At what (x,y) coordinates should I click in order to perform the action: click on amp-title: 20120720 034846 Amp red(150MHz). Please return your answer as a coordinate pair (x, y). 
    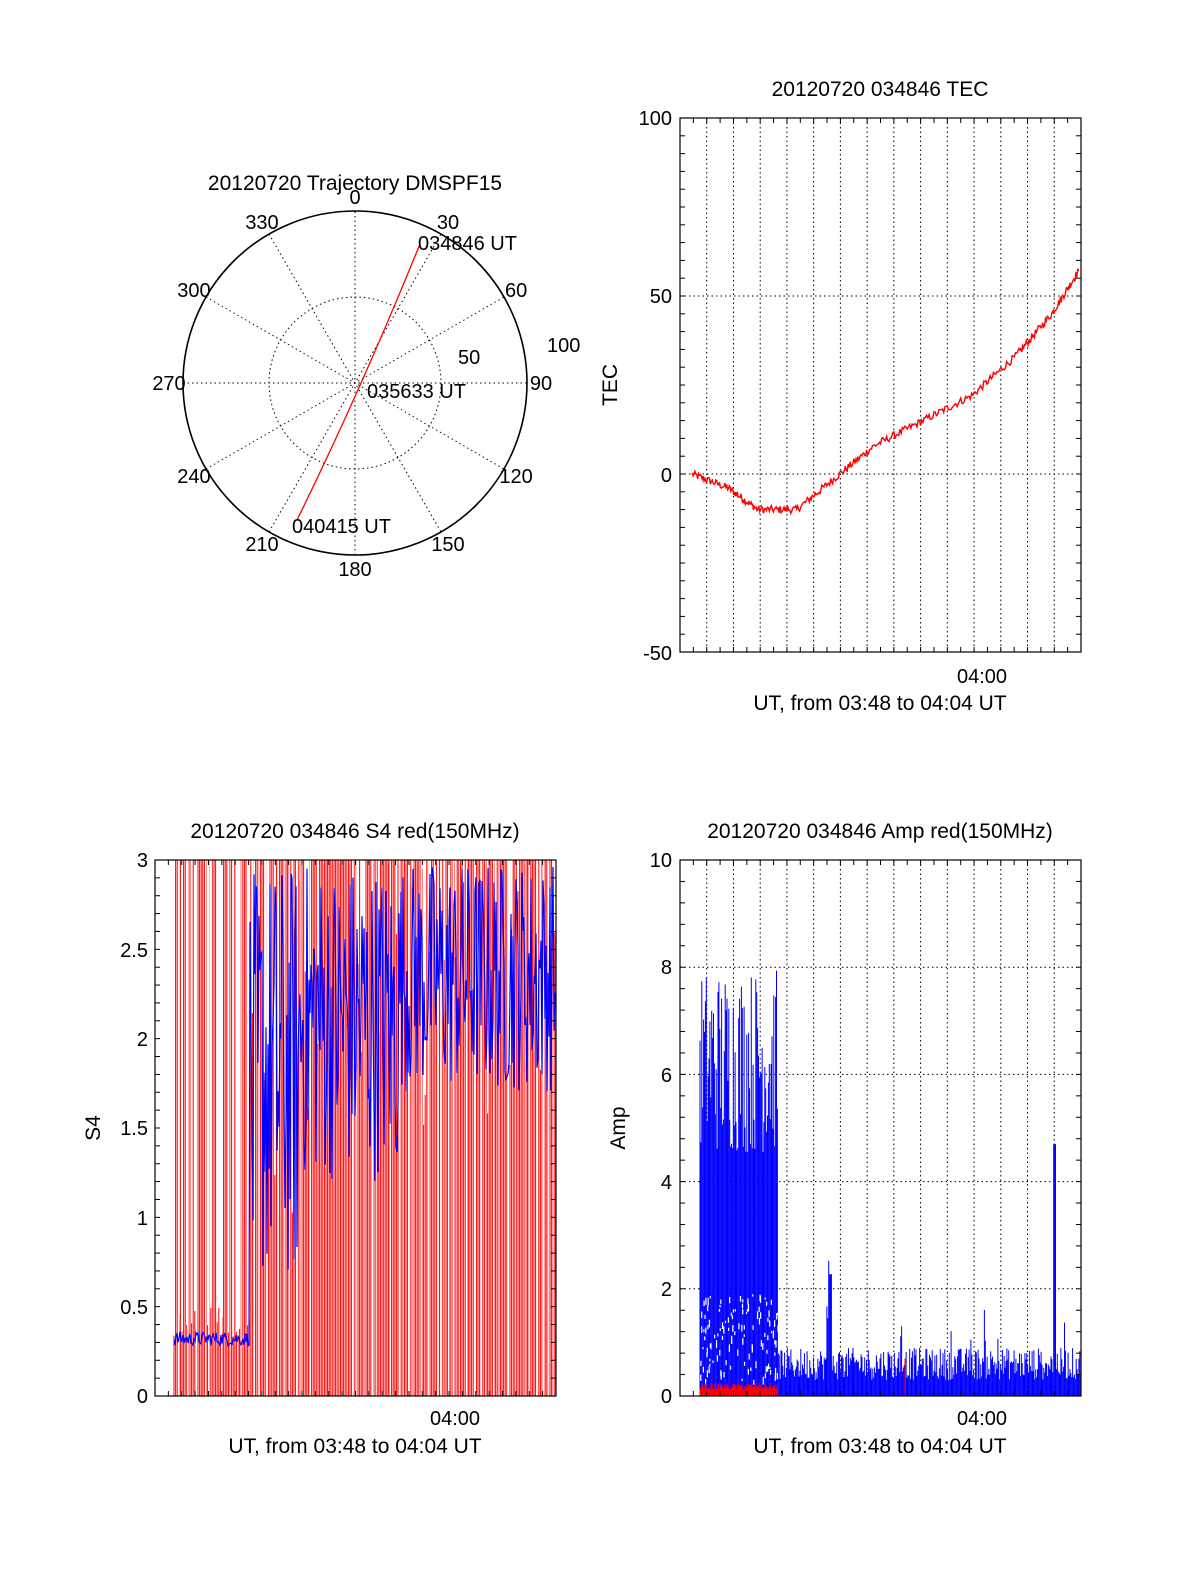
    Looking at the image, I should click on (880, 831).